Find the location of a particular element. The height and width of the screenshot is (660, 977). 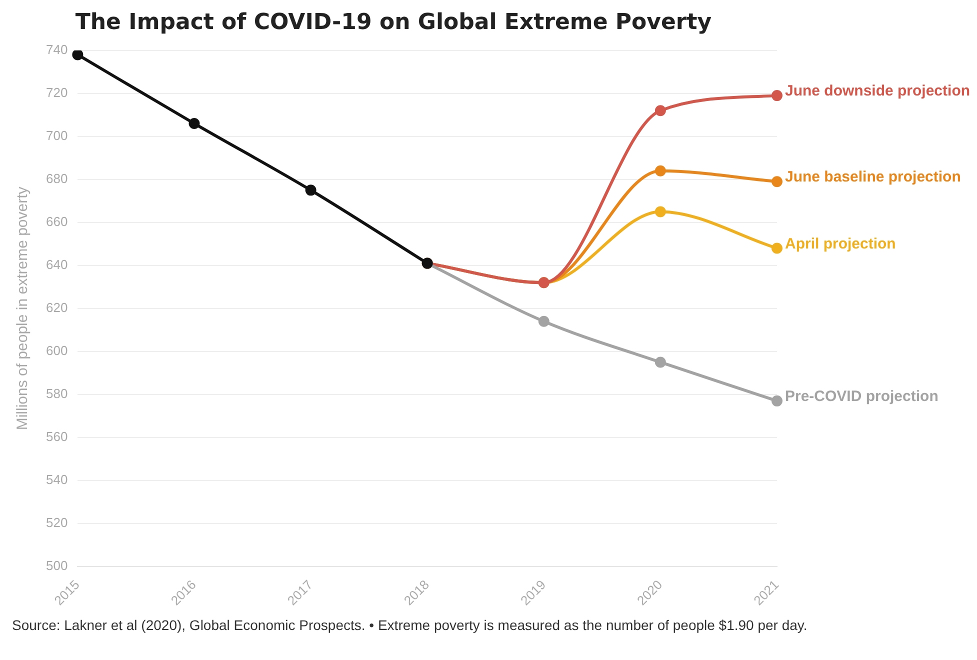

series-label: June downside projection is located at coordinates (877, 91).